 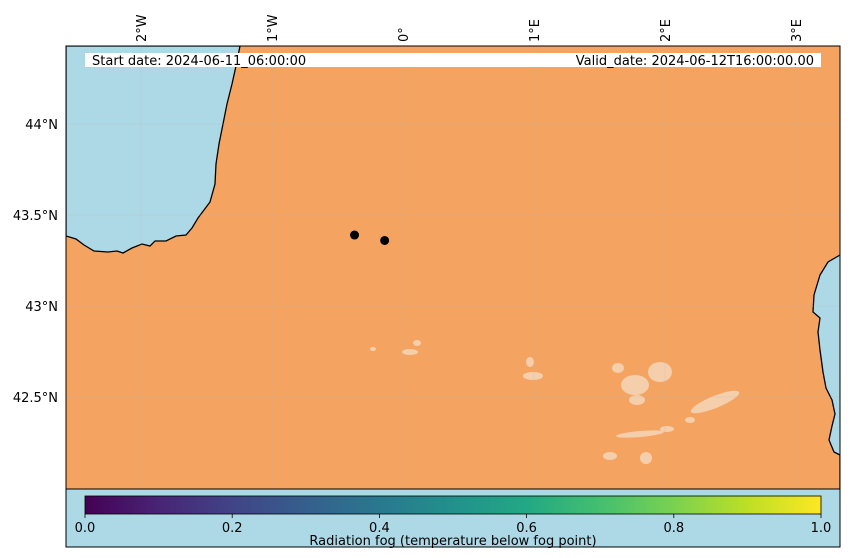 What do you see at coordinates (535, 30) in the screenshot?
I see `lon-tick-label: 1°E` at bounding box center [535, 30].